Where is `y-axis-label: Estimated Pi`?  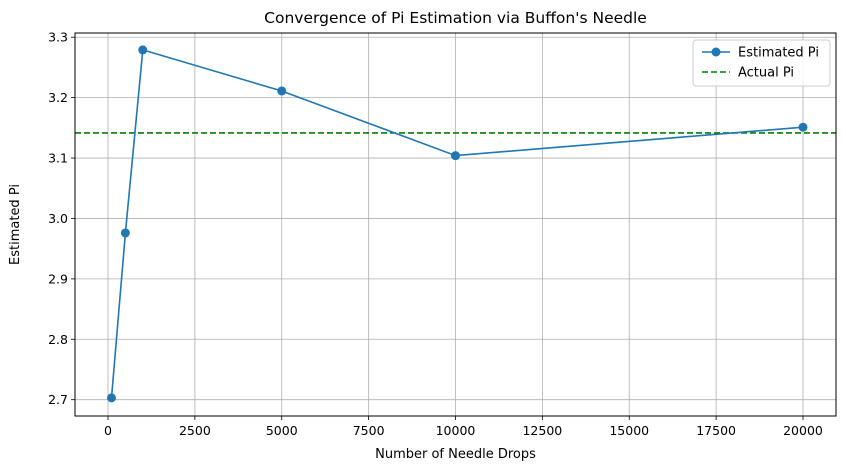
y-axis-label: Estimated Pi is located at coordinates (15, 224).